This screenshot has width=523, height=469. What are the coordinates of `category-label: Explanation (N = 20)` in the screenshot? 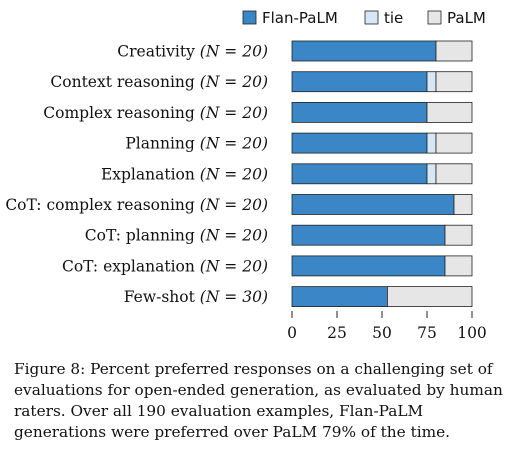 It's located at (184, 174).